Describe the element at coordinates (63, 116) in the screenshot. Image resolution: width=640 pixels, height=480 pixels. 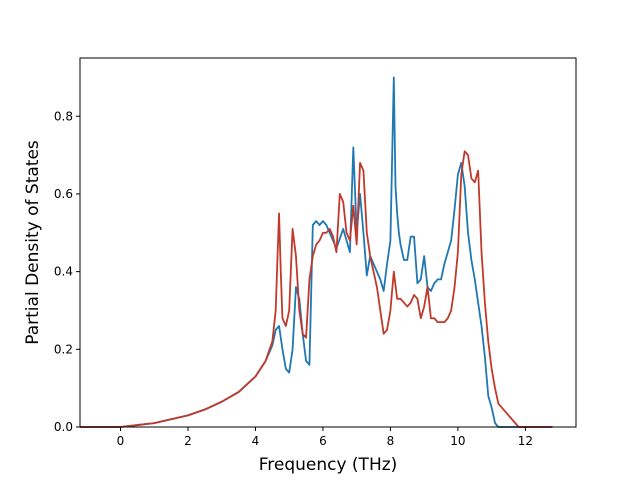
I see `y-tick-label: 0.8` at that location.